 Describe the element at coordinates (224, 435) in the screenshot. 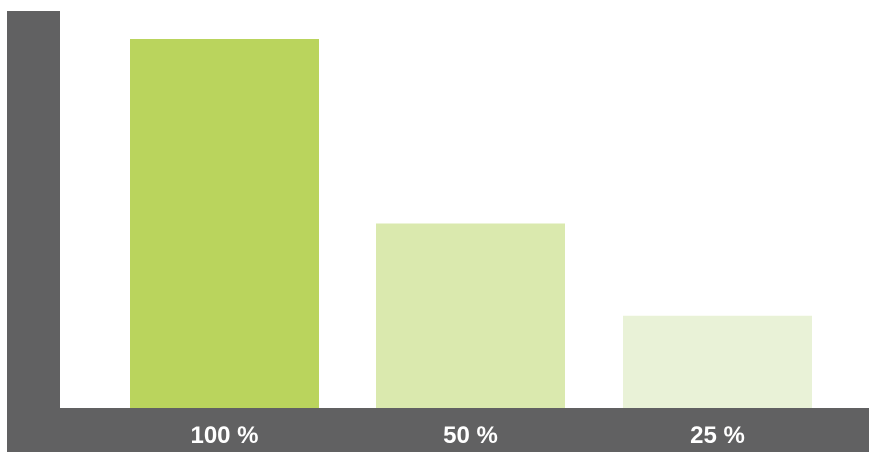

I see `x-tick-label-1: 100 %` at that location.